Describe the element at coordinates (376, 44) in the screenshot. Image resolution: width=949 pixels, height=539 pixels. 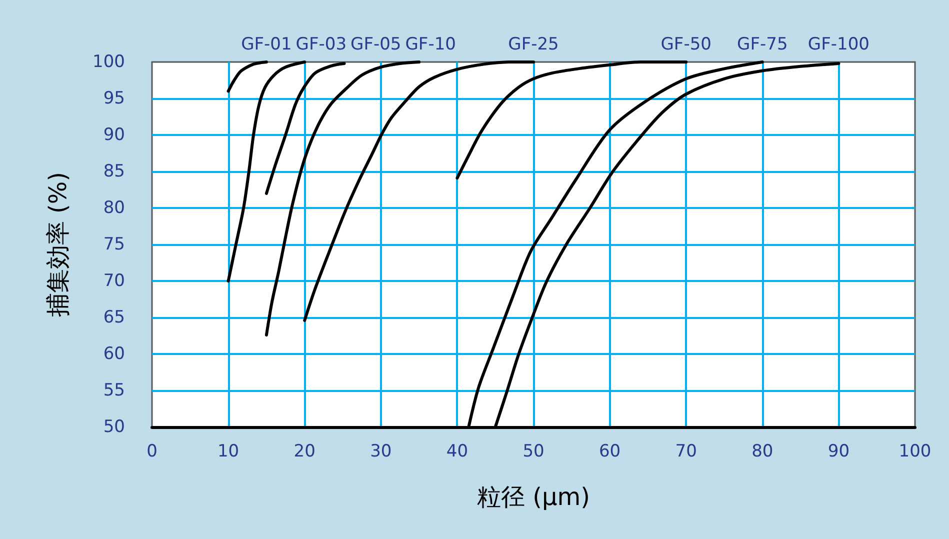
I see `series-label: GF-05` at that location.